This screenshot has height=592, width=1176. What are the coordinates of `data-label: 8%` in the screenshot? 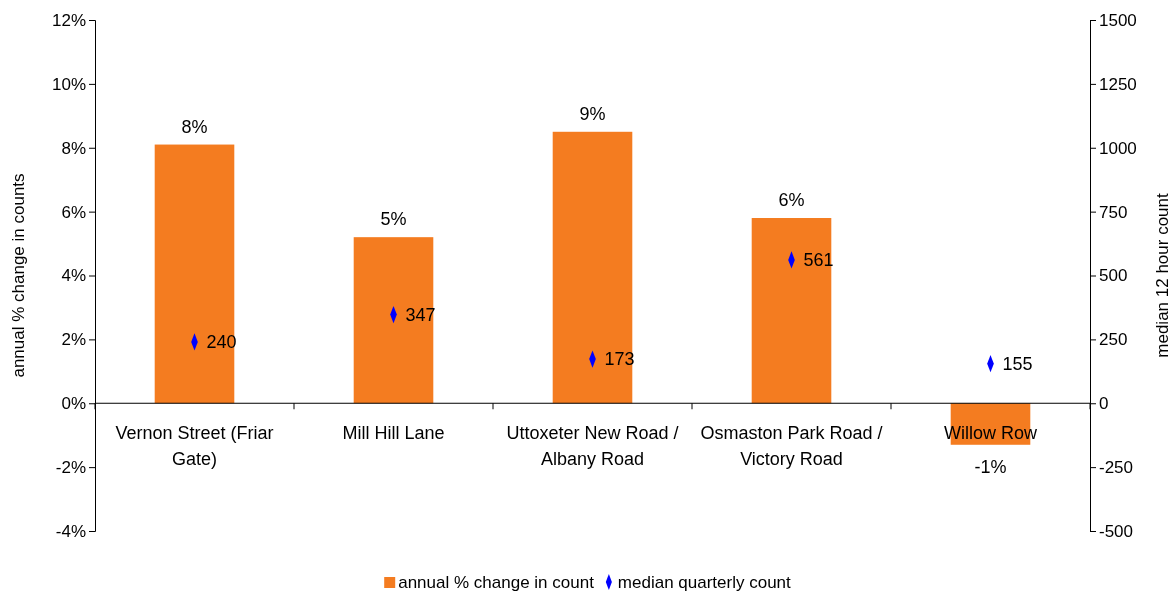 It's located at (194, 126).